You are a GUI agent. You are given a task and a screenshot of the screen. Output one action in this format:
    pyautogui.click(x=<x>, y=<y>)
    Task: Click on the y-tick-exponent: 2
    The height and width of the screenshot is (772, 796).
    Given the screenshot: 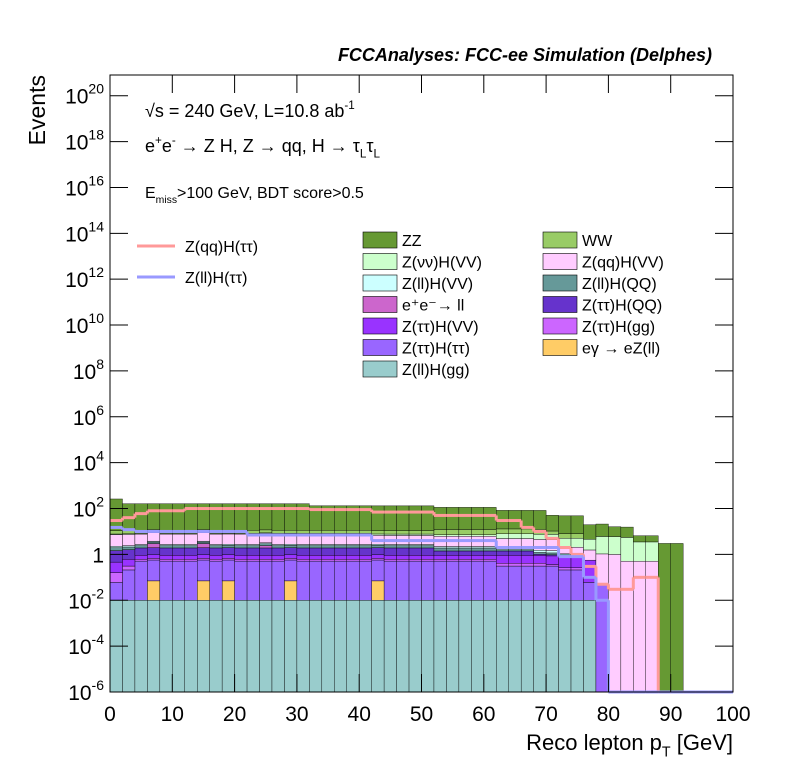 What is the action you would take?
    pyautogui.click(x=100, y=502)
    